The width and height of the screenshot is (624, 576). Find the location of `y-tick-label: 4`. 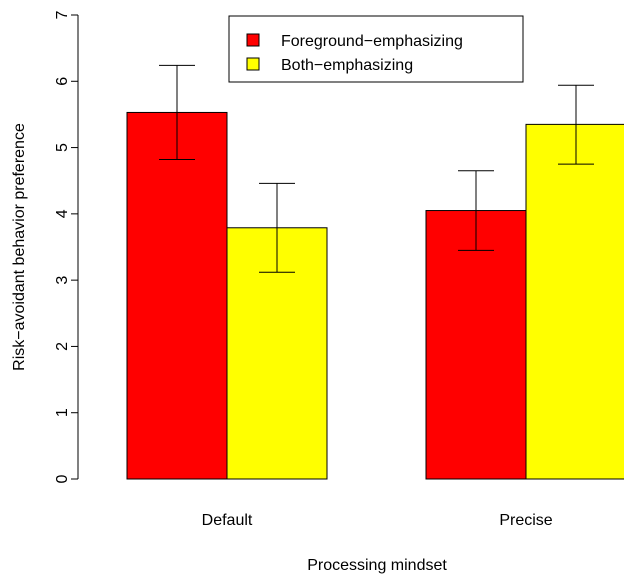

y-tick-label: 4 is located at coordinates (62, 213).